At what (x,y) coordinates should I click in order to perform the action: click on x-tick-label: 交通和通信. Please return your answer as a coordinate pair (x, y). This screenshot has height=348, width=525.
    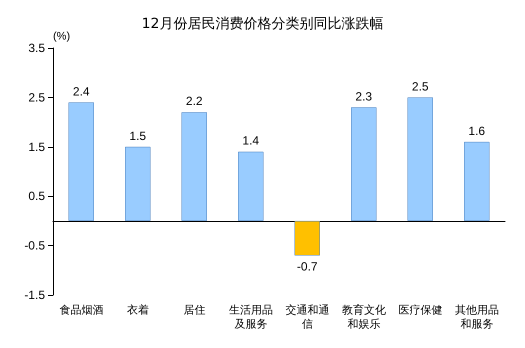
    Looking at the image, I should click on (307, 317).